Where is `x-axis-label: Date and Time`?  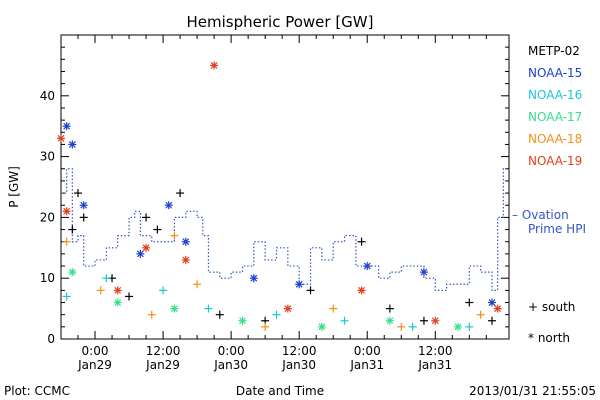 x-axis-label: Date and Time is located at coordinates (280, 391).